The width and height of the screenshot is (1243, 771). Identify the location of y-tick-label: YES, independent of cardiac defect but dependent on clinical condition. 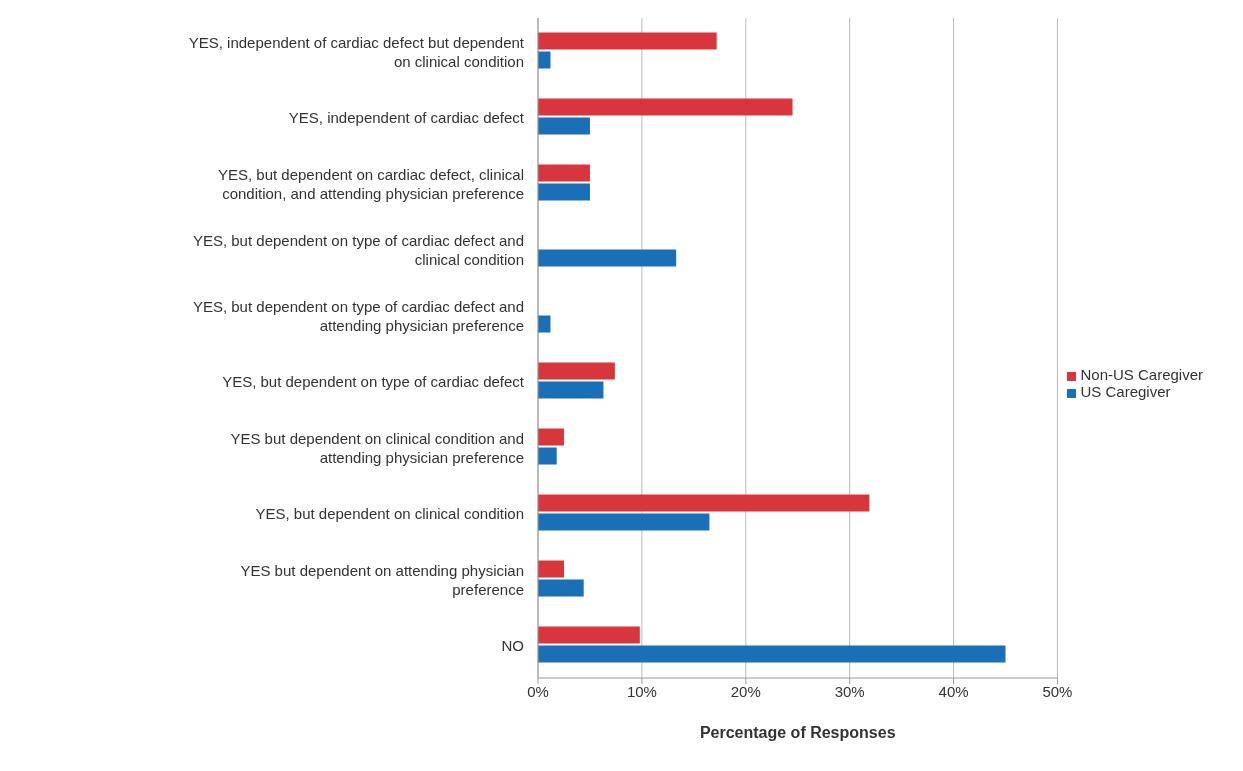
(356, 51).